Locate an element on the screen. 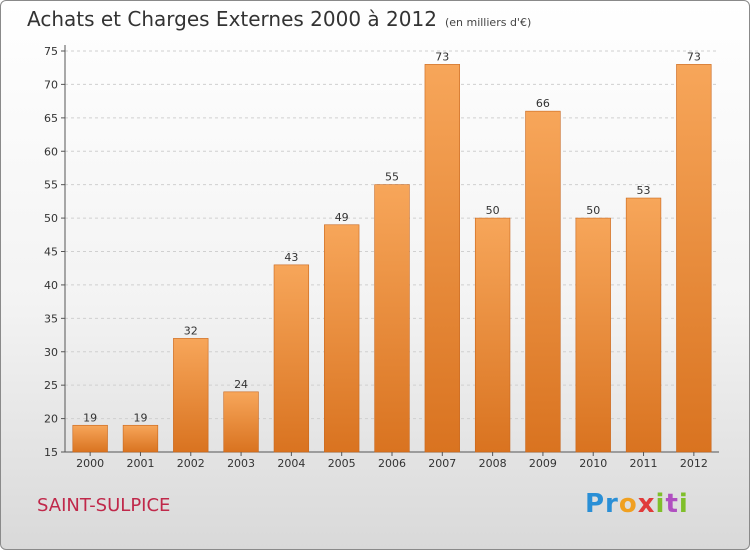 Image resolution: width=750 pixels, height=550 pixels. bar-2010 is located at coordinates (593, 335).